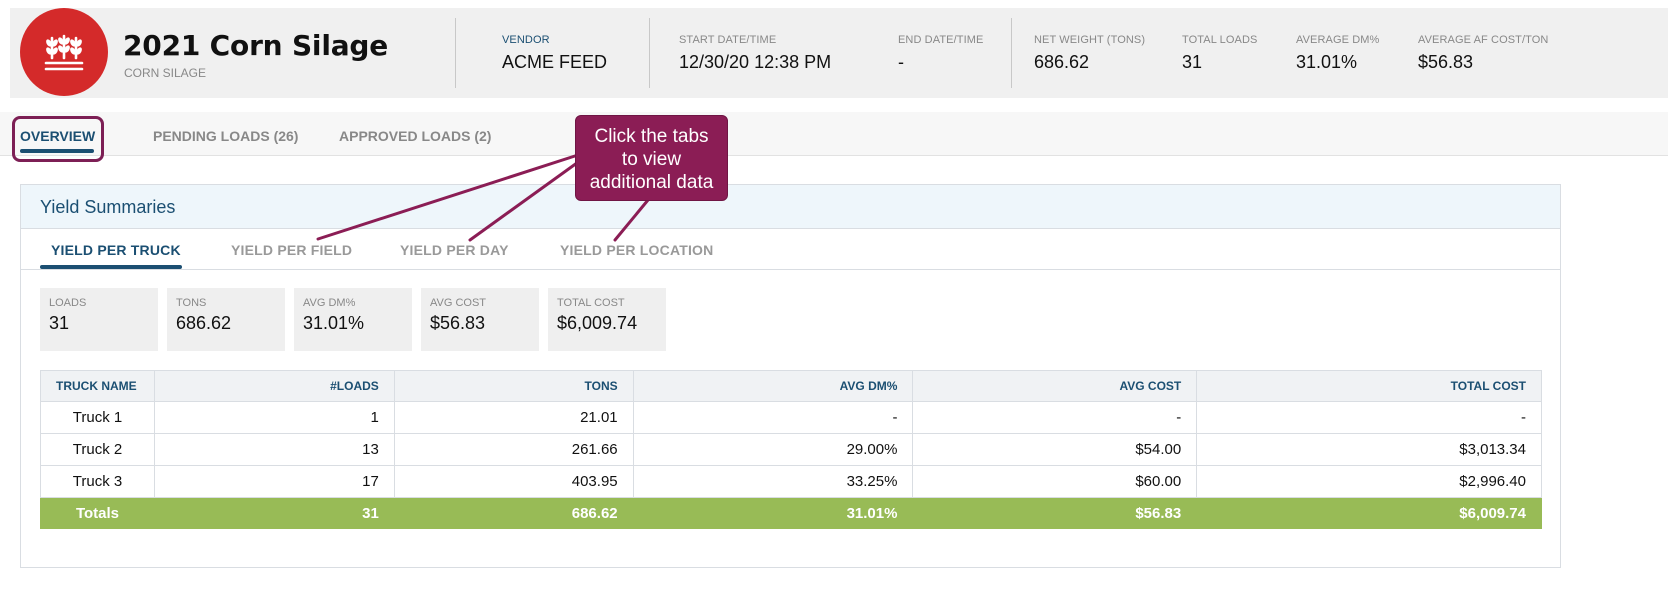 The image size is (1668, 615). What do you see at coordinates (513, 481) in the screenshot?
I see `cell-tons: 403.95` at bounding box center [513, 481].